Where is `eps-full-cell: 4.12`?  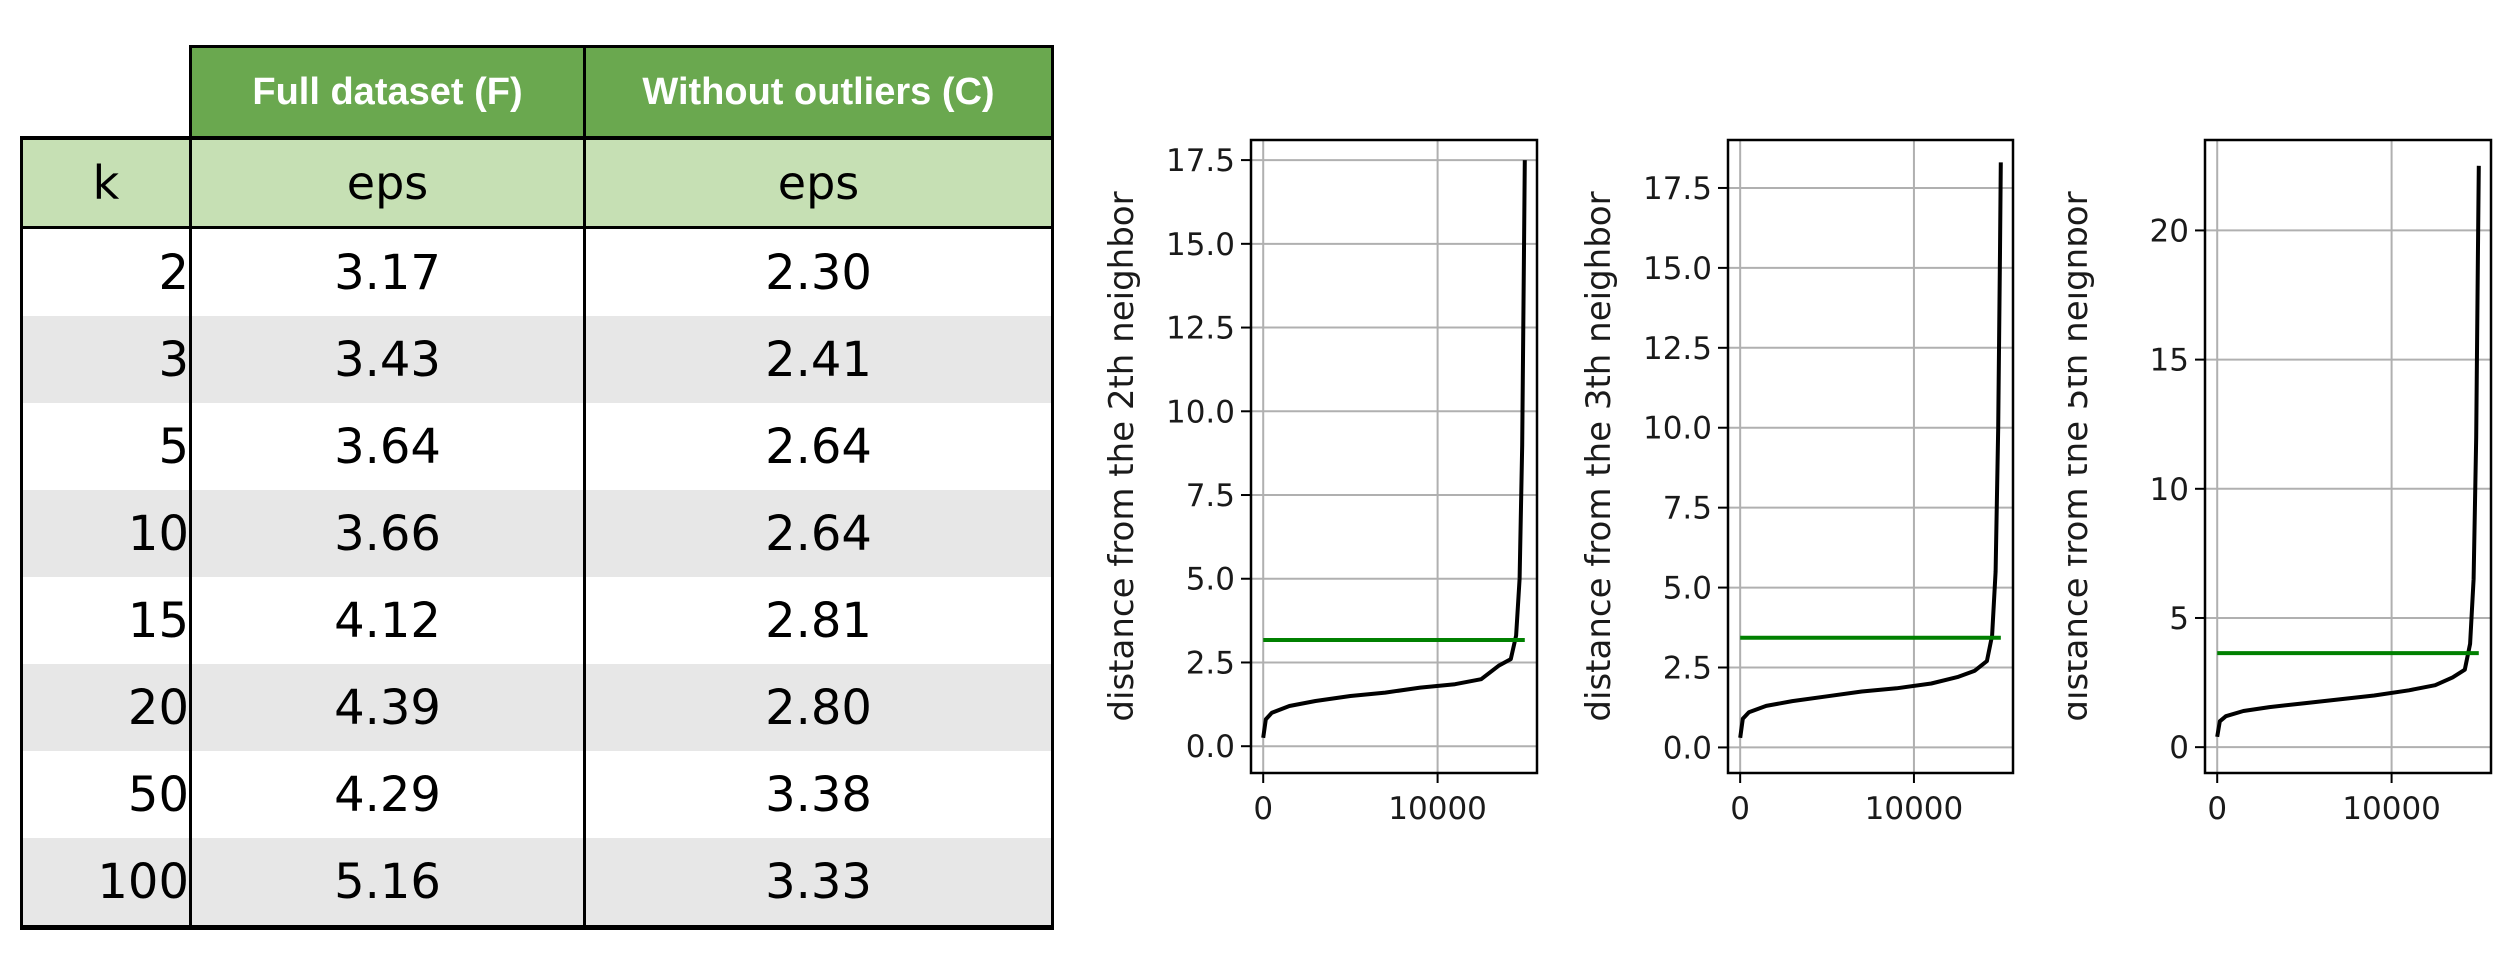 eps-full-cell: 4.12 is located at coordinates (387, 620).